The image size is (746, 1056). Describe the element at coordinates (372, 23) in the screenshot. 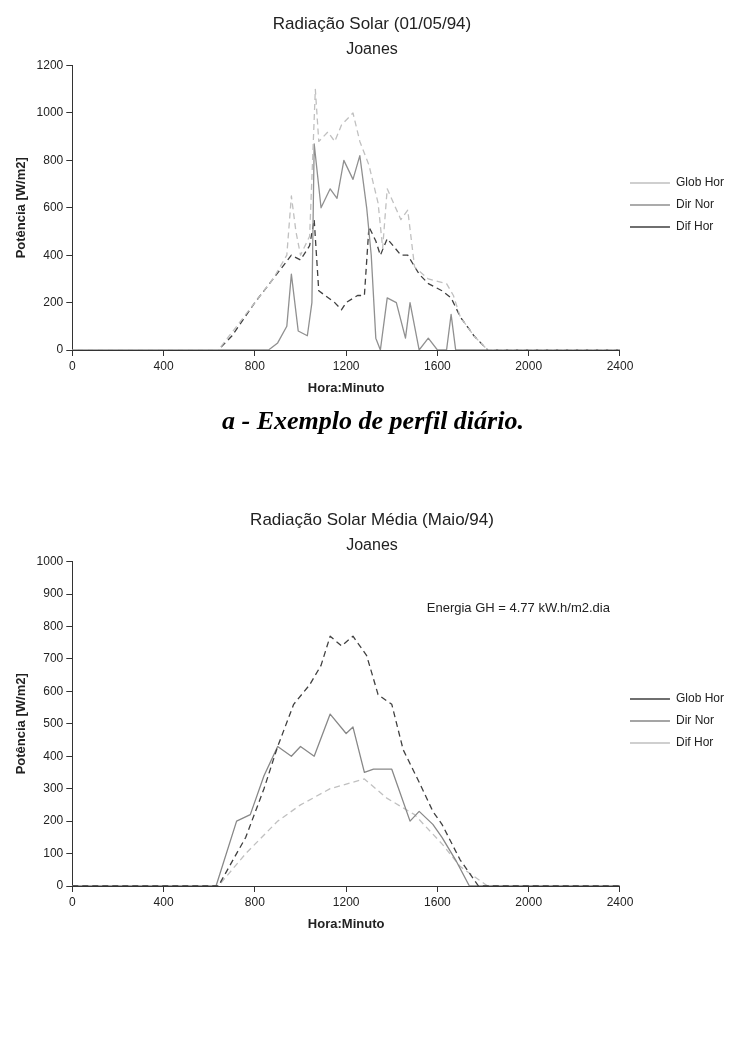

I see `chart-title: Radiação Solar (01/05/94)` at that location.